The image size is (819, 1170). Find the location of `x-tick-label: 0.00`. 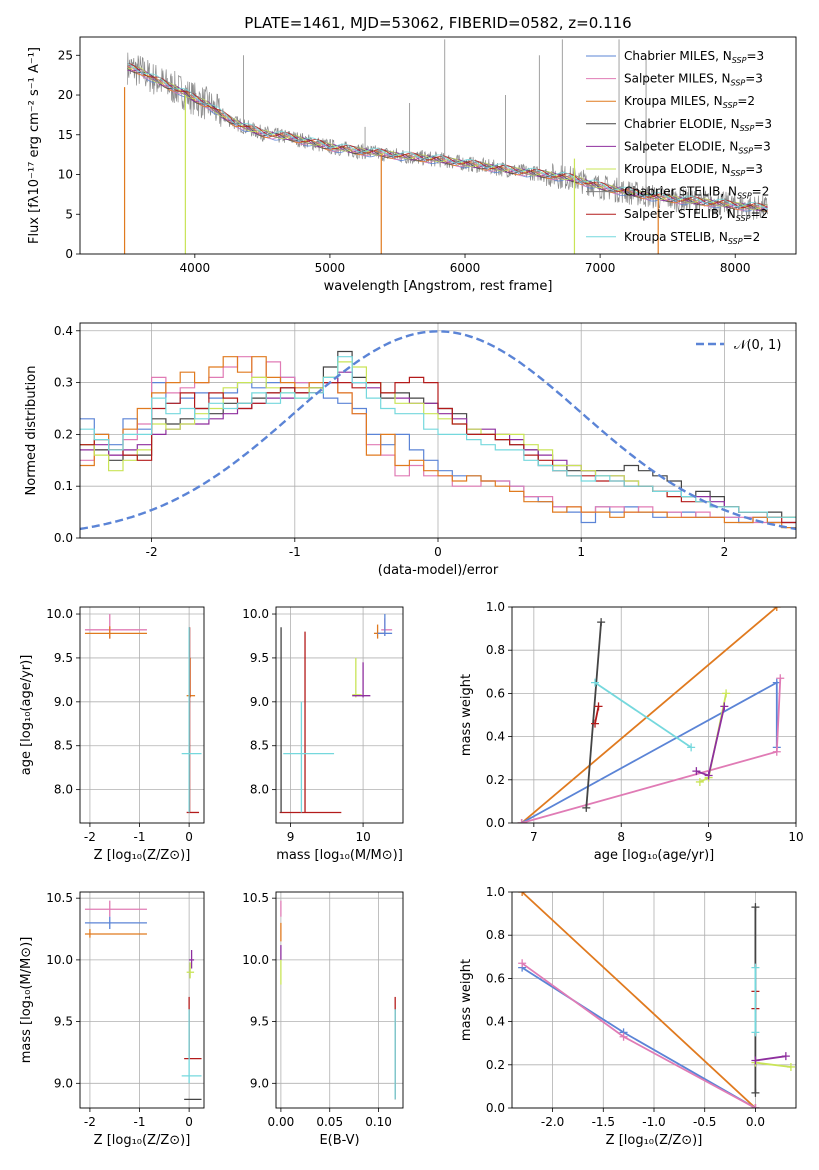

x-tick-label: 0.00 is located at coordinates (281, 1122).